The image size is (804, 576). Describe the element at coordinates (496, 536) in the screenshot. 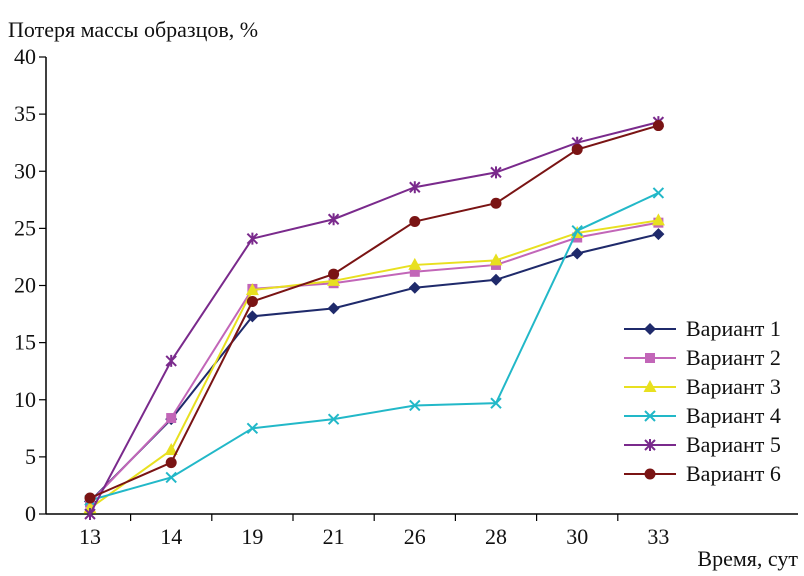

I see `x-tick-label: 28` at that location.